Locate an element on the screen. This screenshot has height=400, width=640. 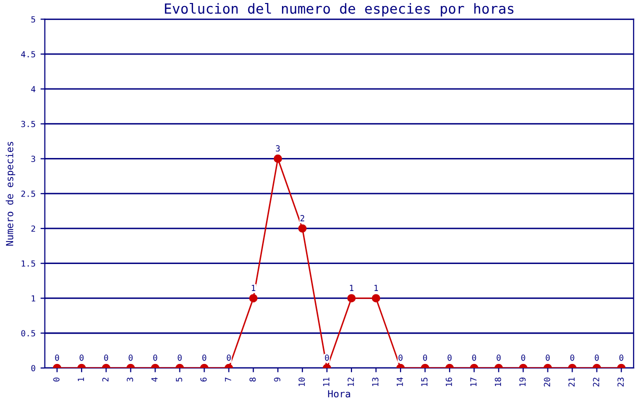
data-label: 2 is located at coordinates (302, 218).